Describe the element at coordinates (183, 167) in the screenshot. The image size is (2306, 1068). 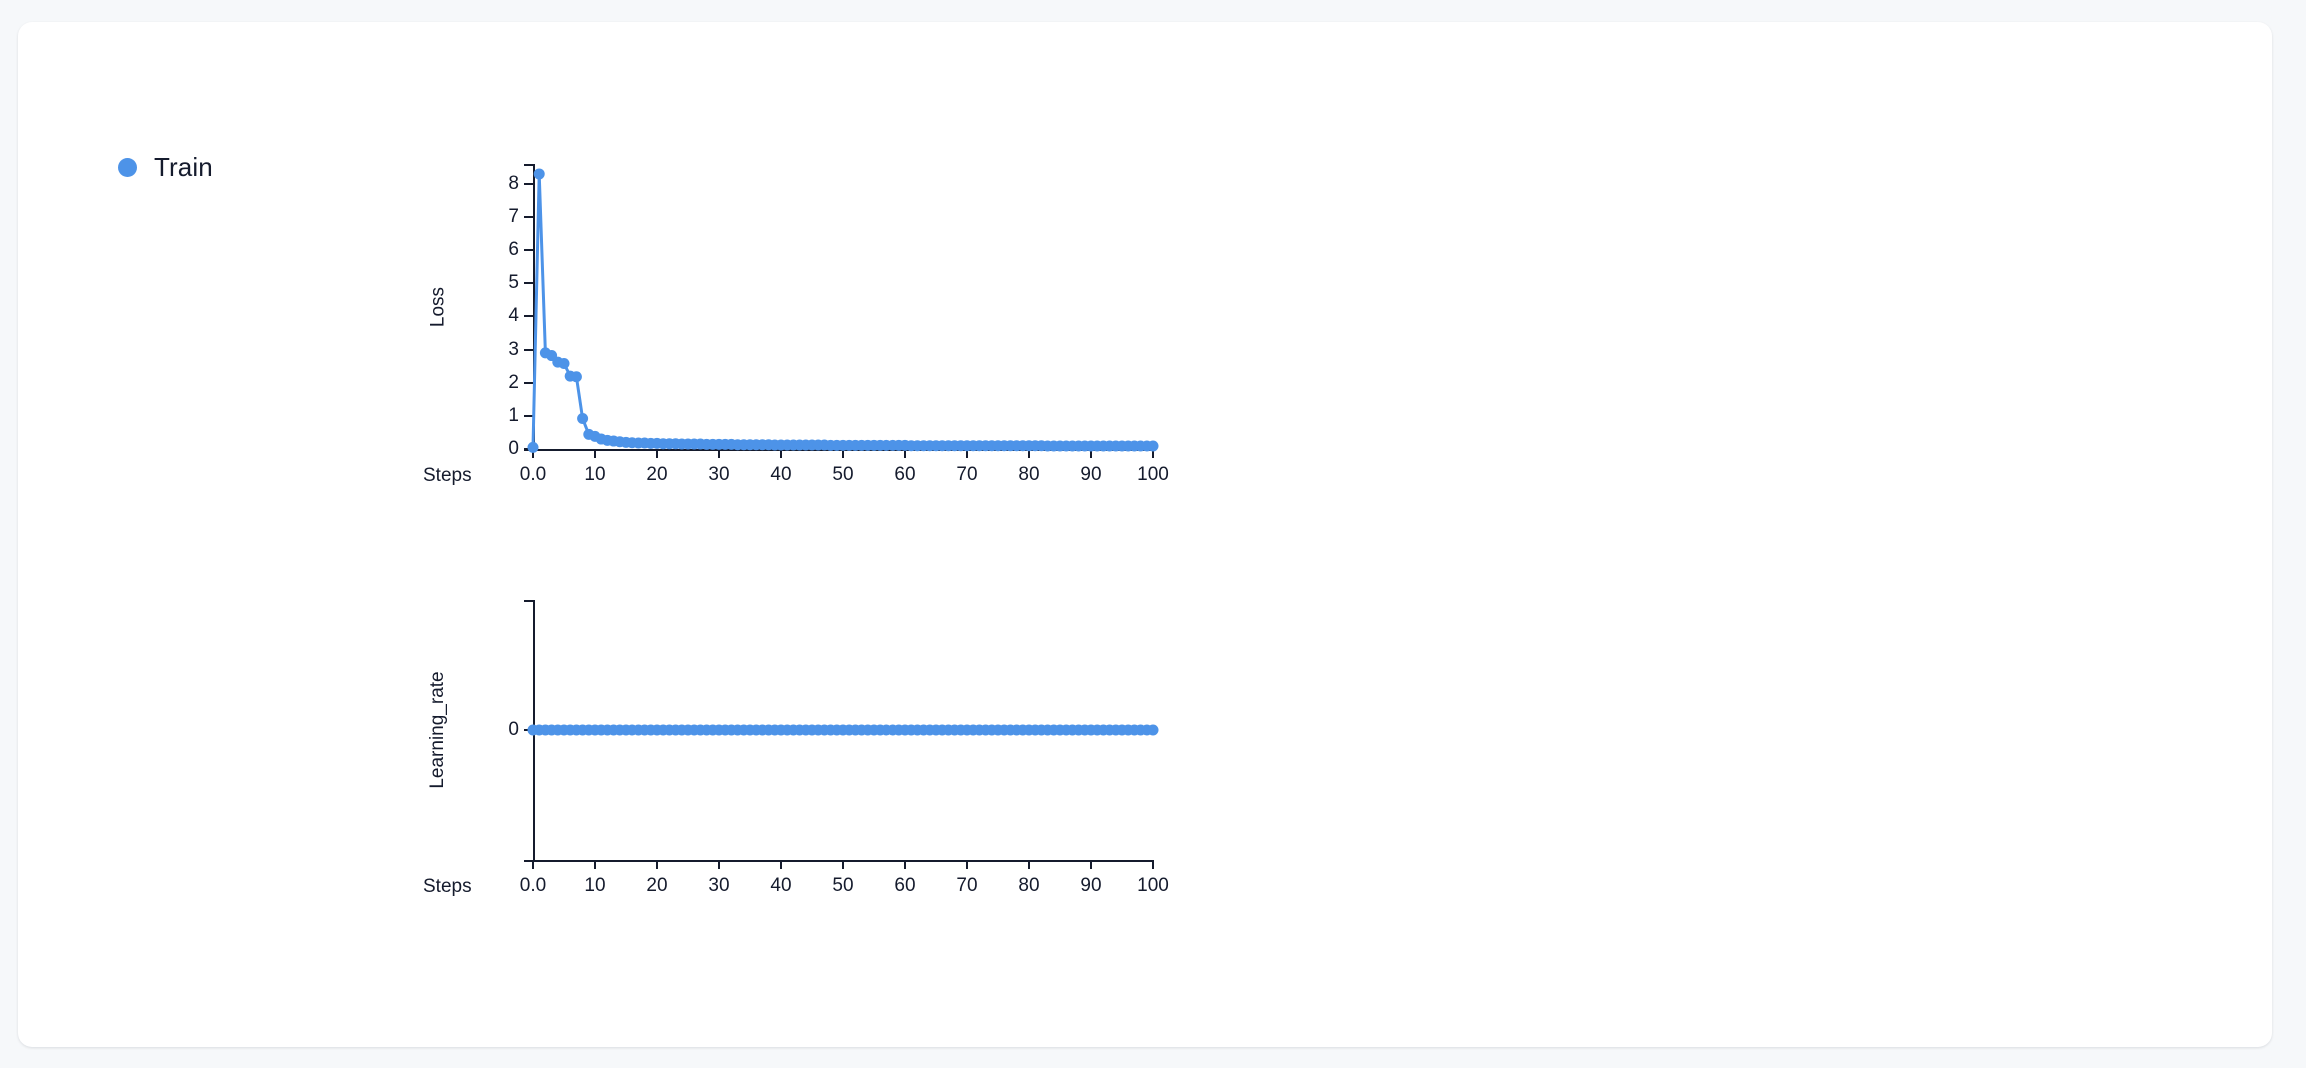
I see `legend-item-label: Train` at that location.